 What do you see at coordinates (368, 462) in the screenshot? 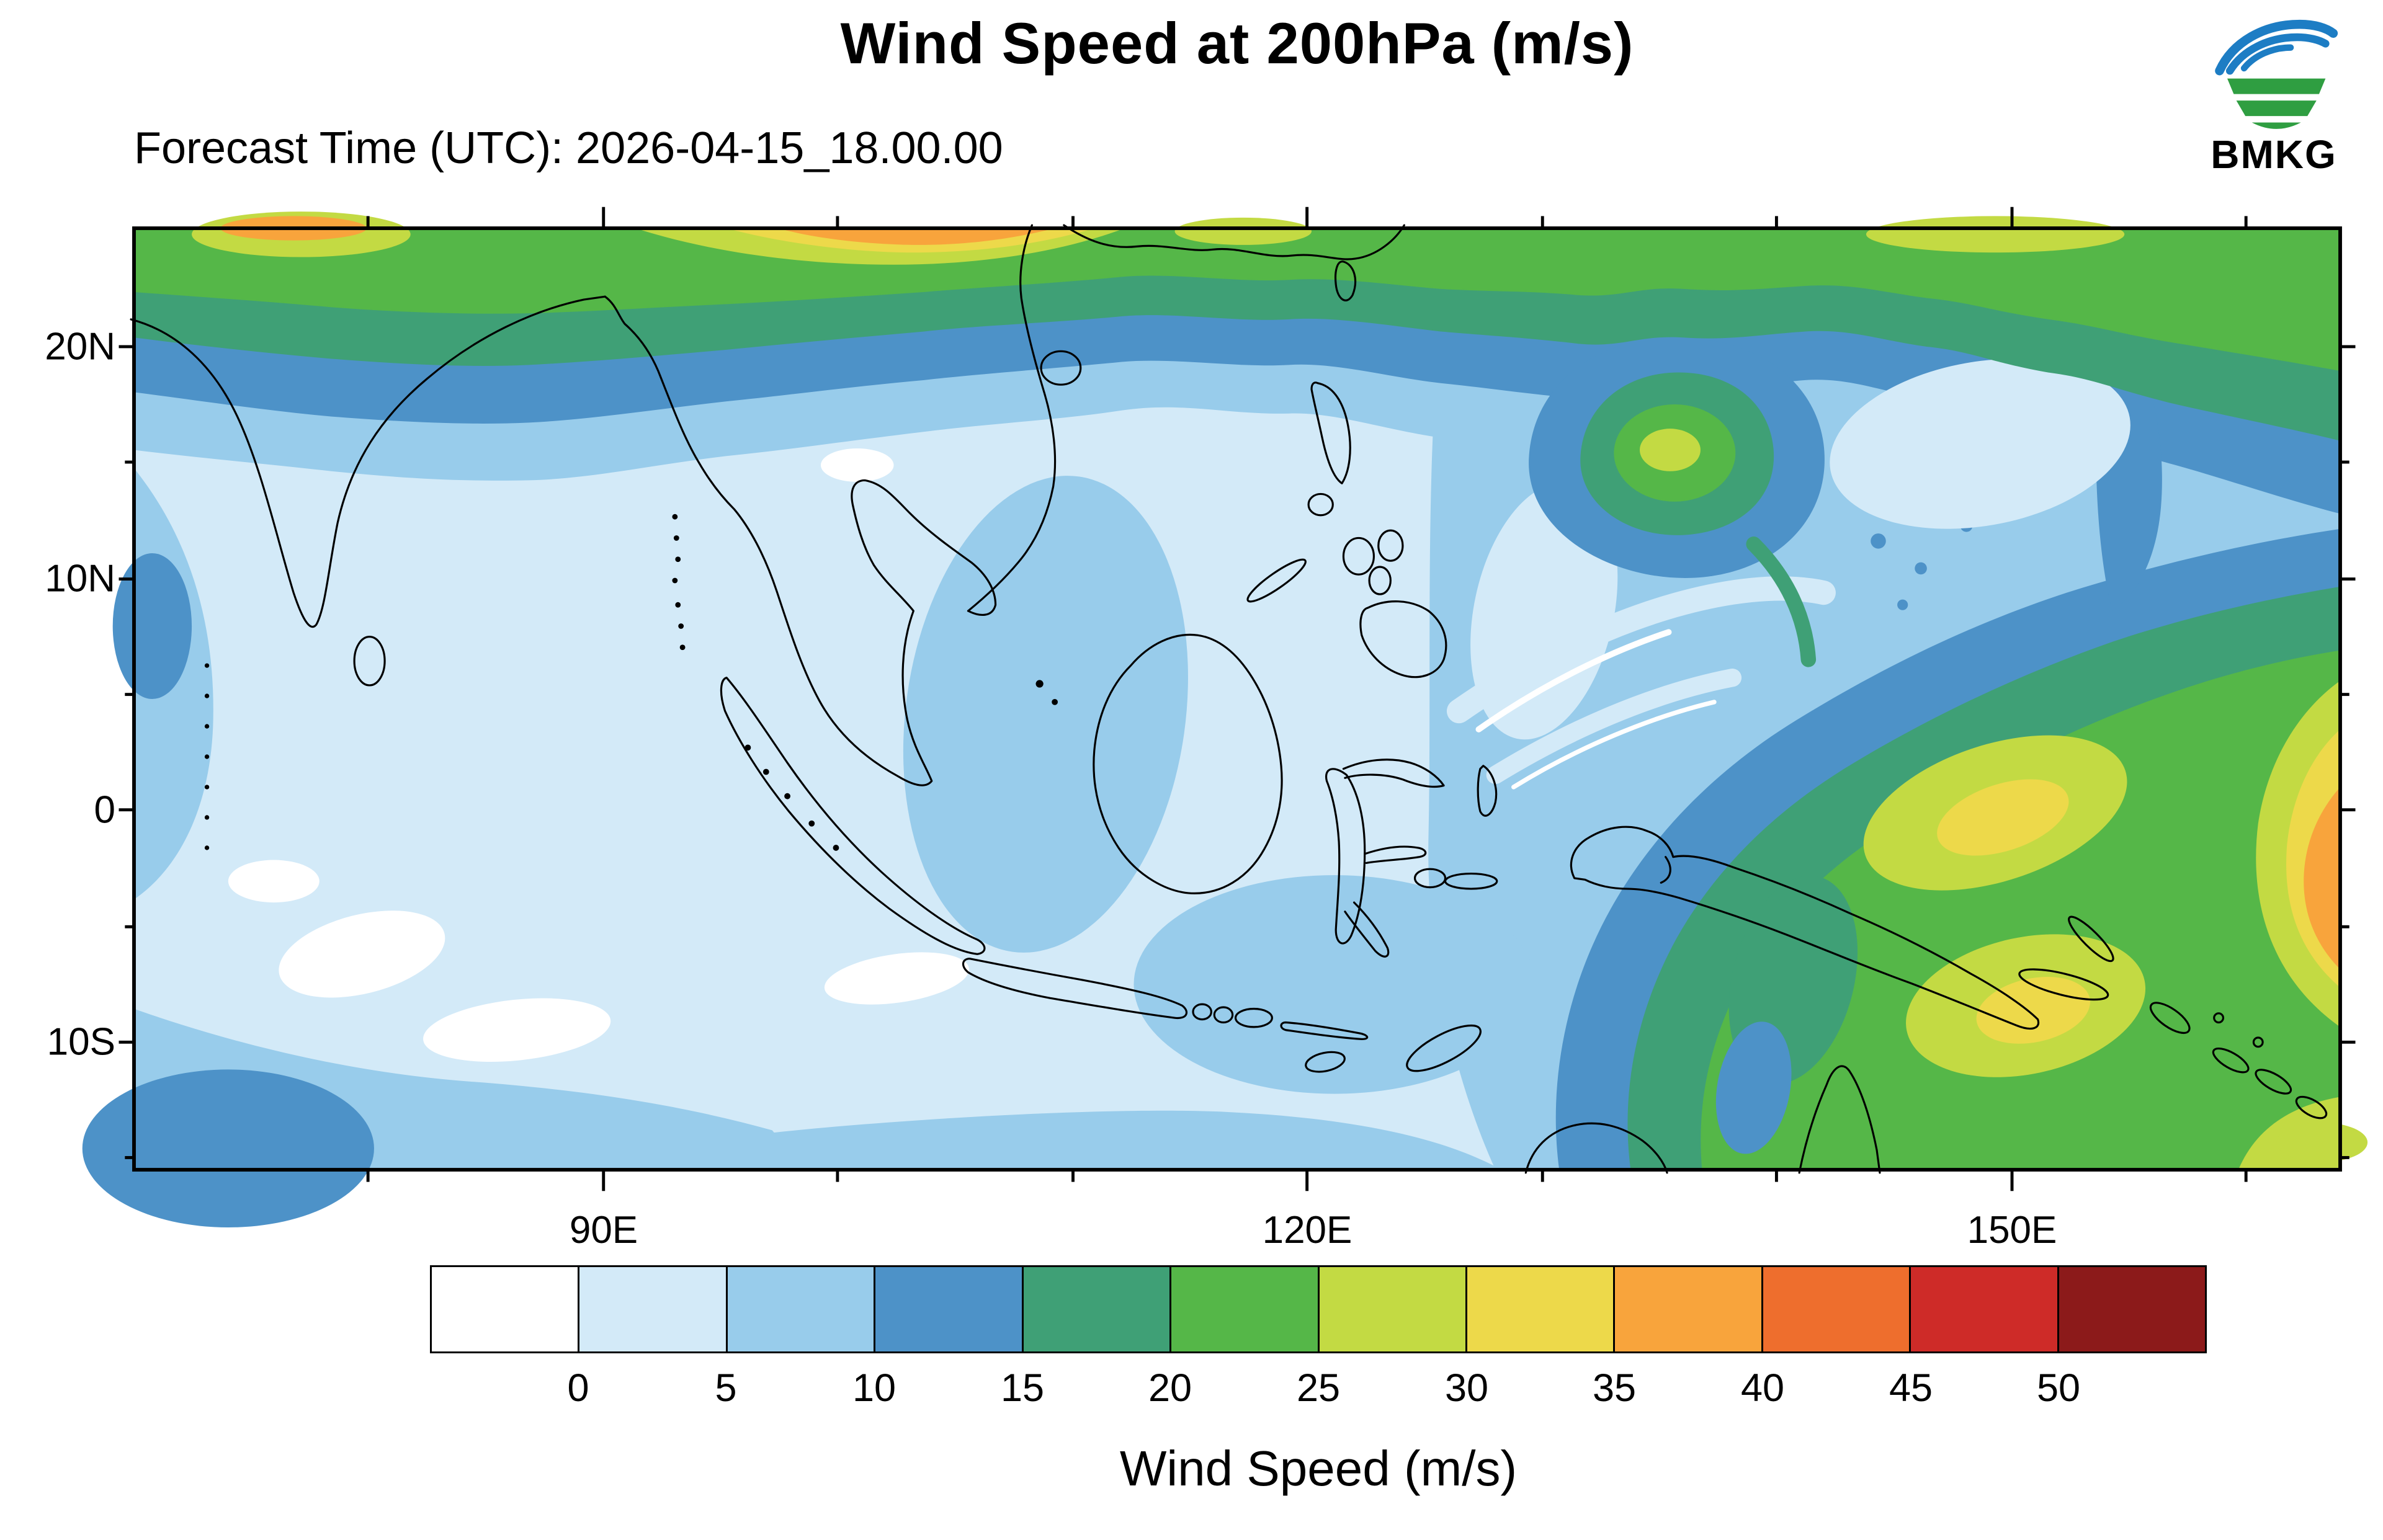
I see `coast-india` at bounding box center [368, 462].